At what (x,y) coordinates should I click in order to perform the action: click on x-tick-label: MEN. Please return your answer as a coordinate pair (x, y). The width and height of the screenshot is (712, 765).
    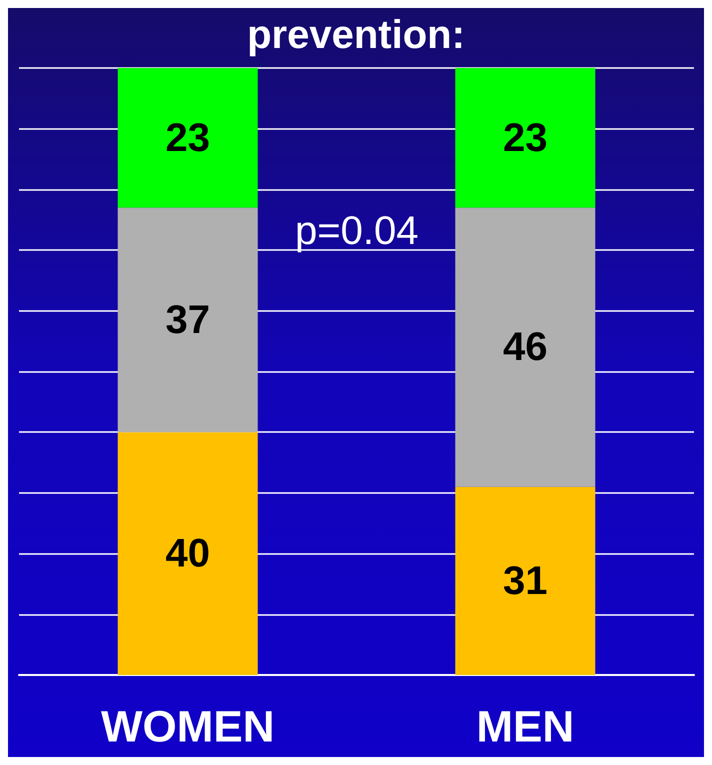
    Looking at the image, I should click on (525, 727).